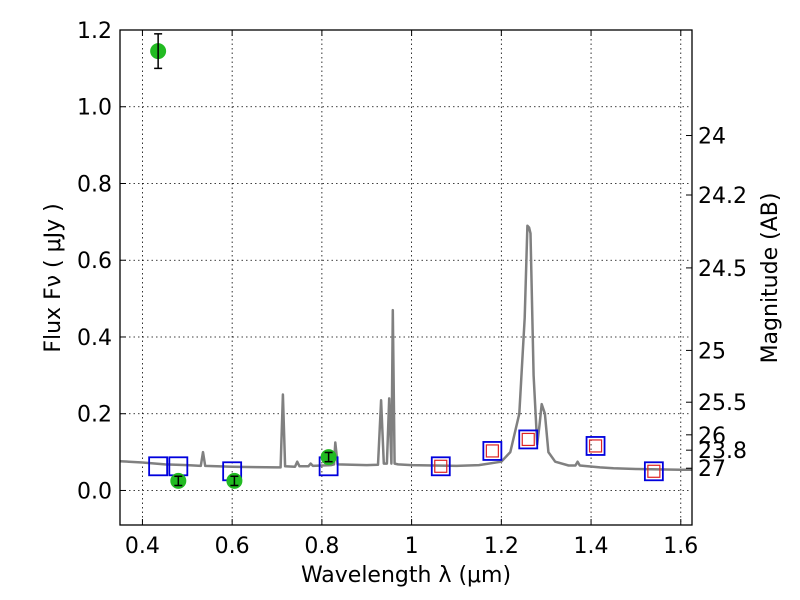  I want to click on x-tick-label: 0.6, so click(232, 546).